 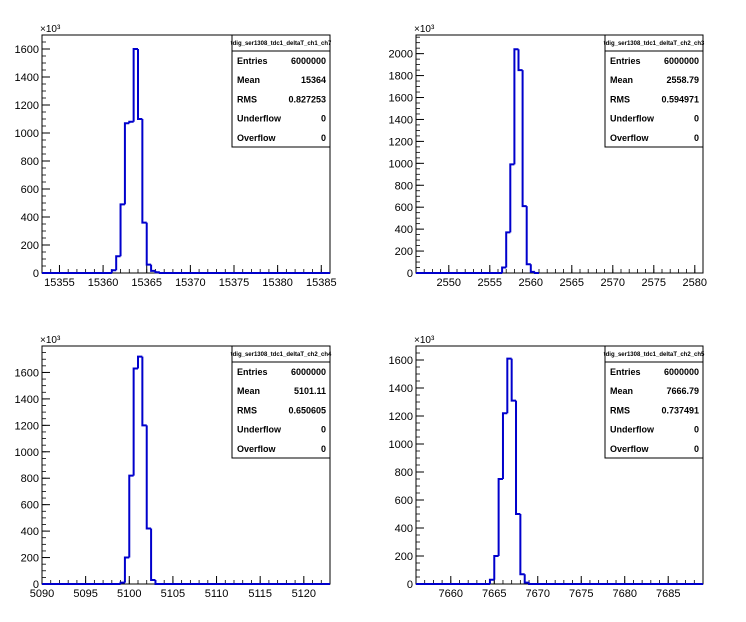 I want to click on stats-value: 0.594971, so click(x=680, y=99).